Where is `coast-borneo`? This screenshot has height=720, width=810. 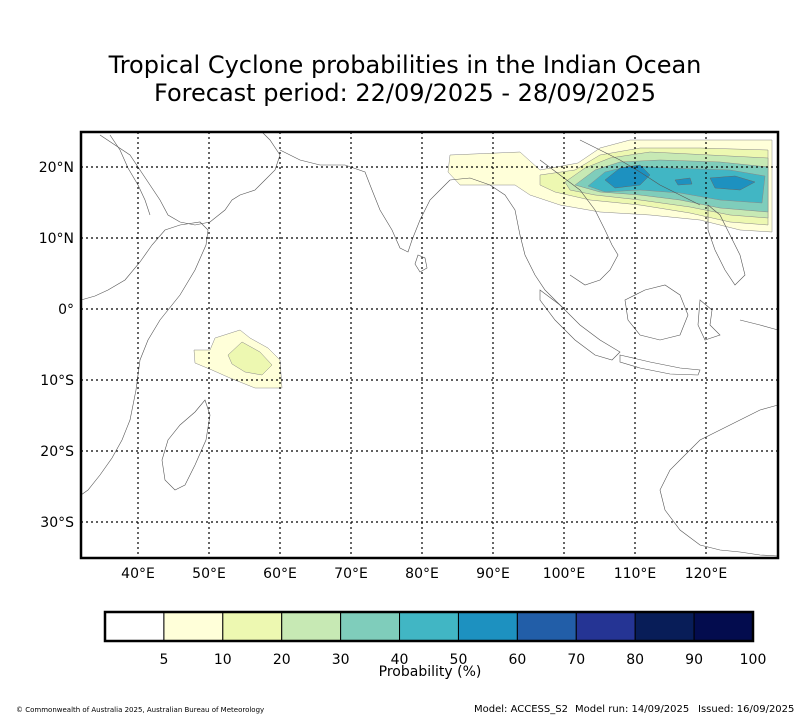 coast-borneo is located at coordinates (656, 312).